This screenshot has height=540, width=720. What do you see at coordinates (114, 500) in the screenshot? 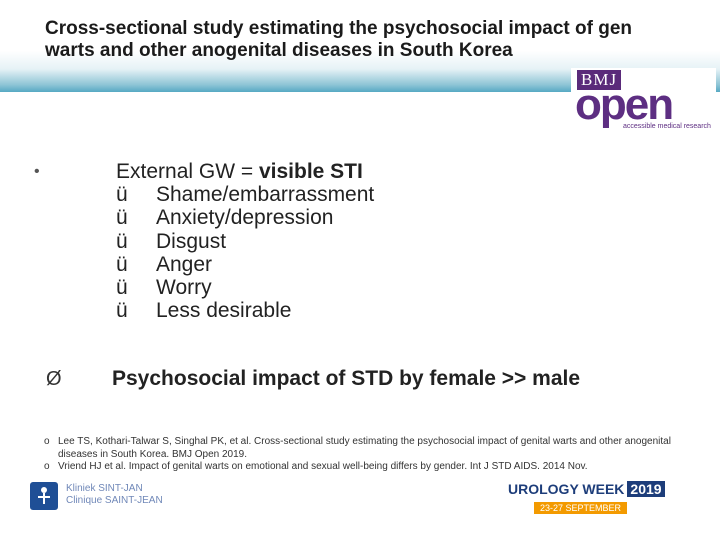
I see `klinik-line-2: Clinique SAINT-JEAN` at bounding box center [114, 500].